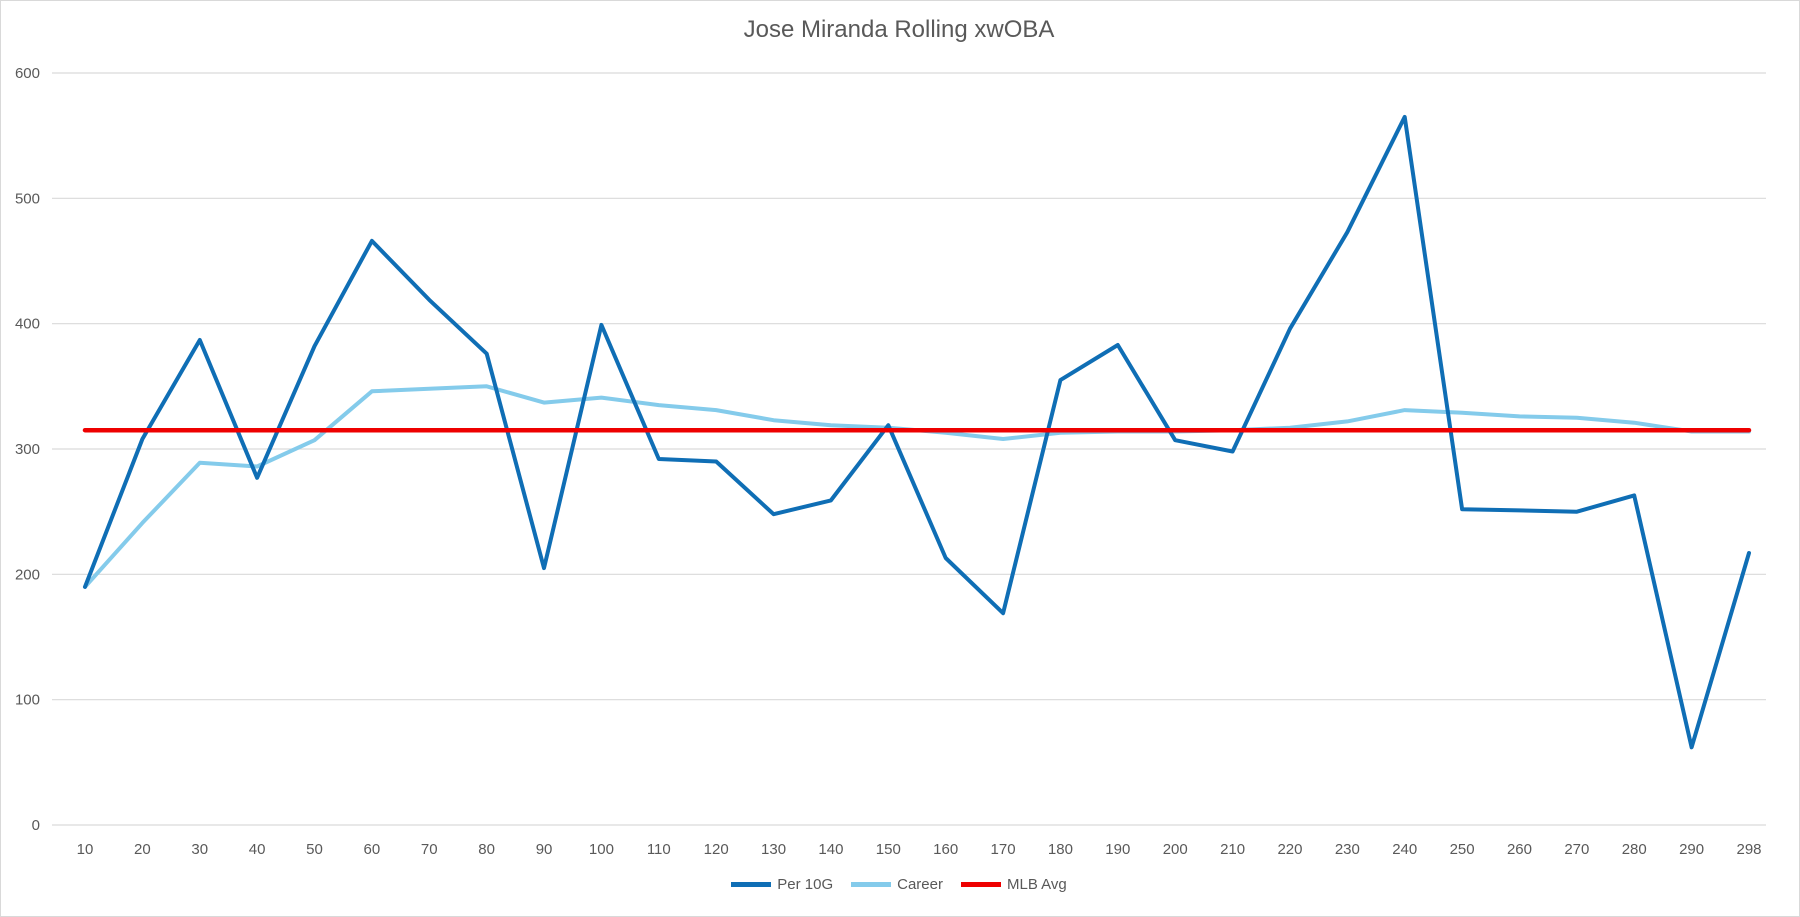 The width and height of the screenshot is (1800, 917). What do you see at coordinates (773, 849) in the screenshot?
I see `x-tick-label: 130` at bounding box center [773, 849].